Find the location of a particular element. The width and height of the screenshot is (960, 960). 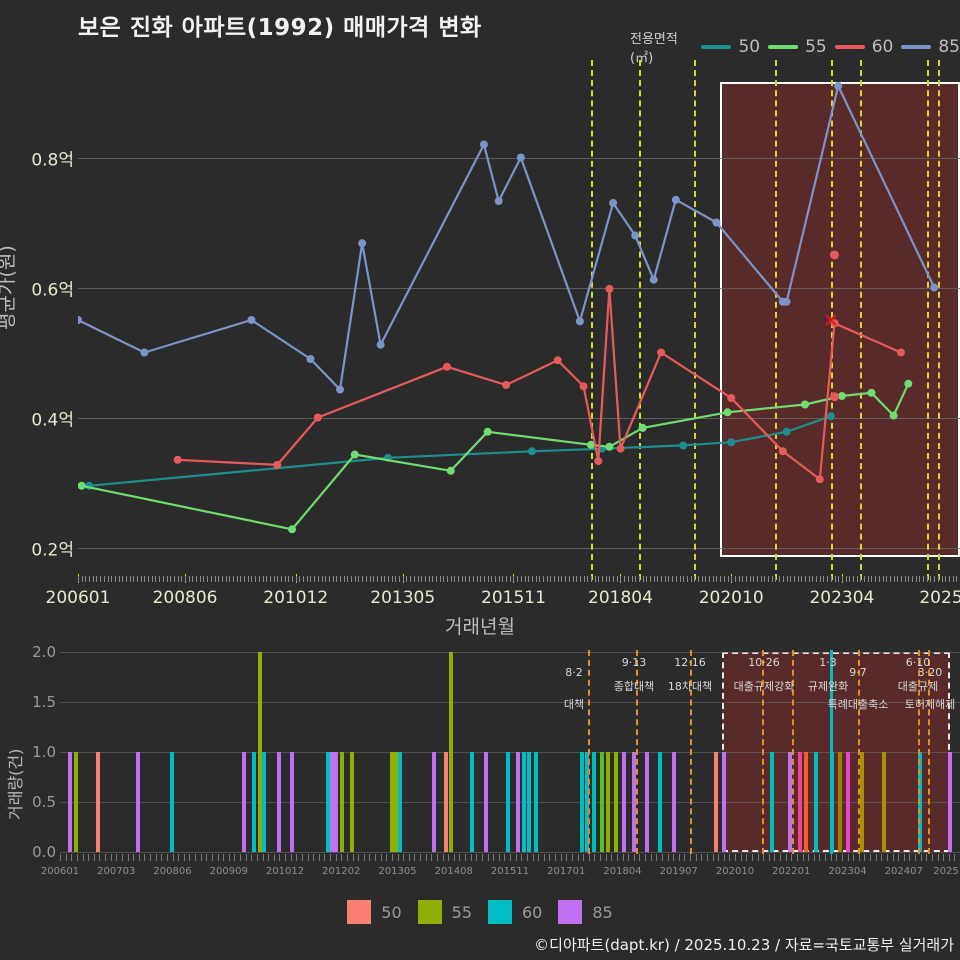

legend-top: 전용면적(㎡) 50 55 60 85 is located at coordinates (795, 47).